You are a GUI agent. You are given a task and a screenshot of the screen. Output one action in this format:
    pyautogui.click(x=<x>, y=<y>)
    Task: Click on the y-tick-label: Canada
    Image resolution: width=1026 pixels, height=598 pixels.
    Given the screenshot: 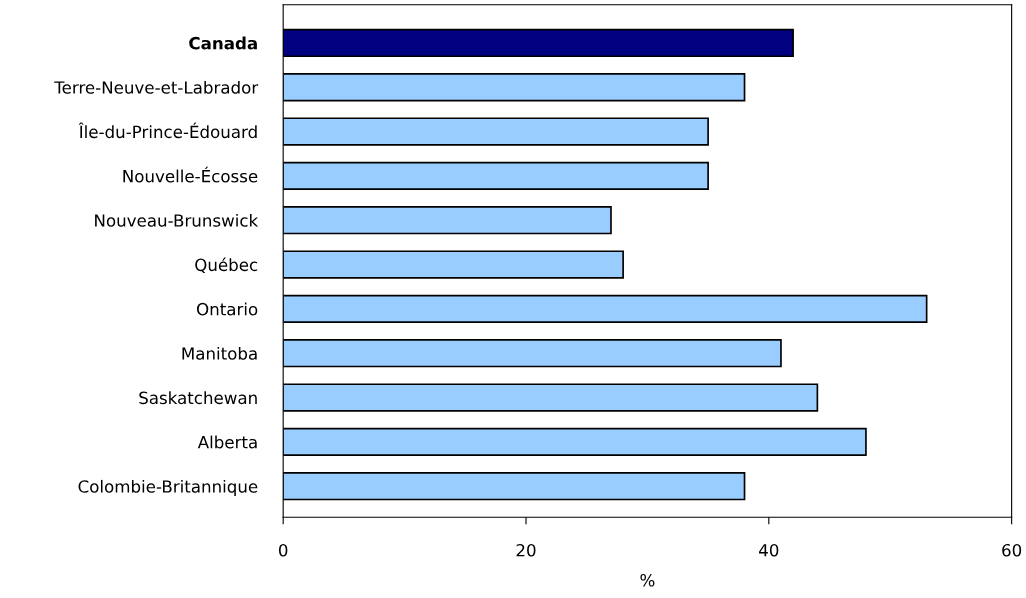 What is the action you would take?
    pyautogui.click(x=223, y=43)
    